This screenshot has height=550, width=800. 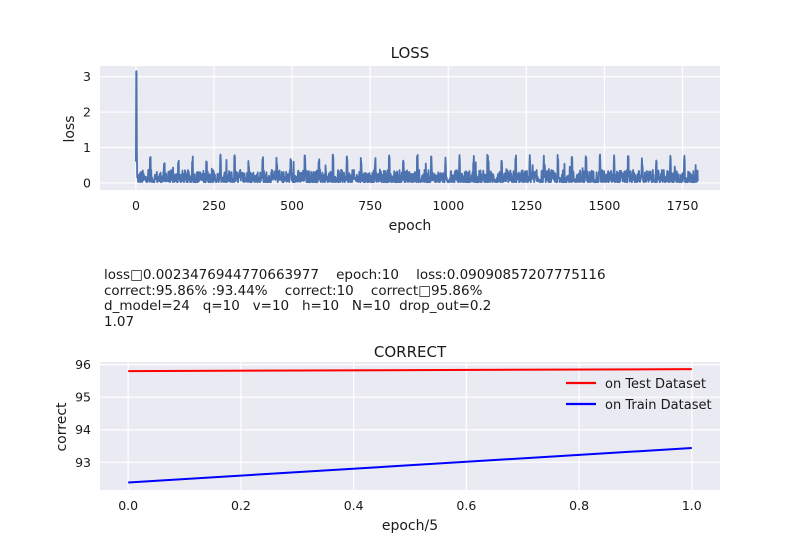 What do you see at coordinates (83, 429) in the screenshot?
I see `correct-y-tick-label: 94` at bounding box center [83, 429].